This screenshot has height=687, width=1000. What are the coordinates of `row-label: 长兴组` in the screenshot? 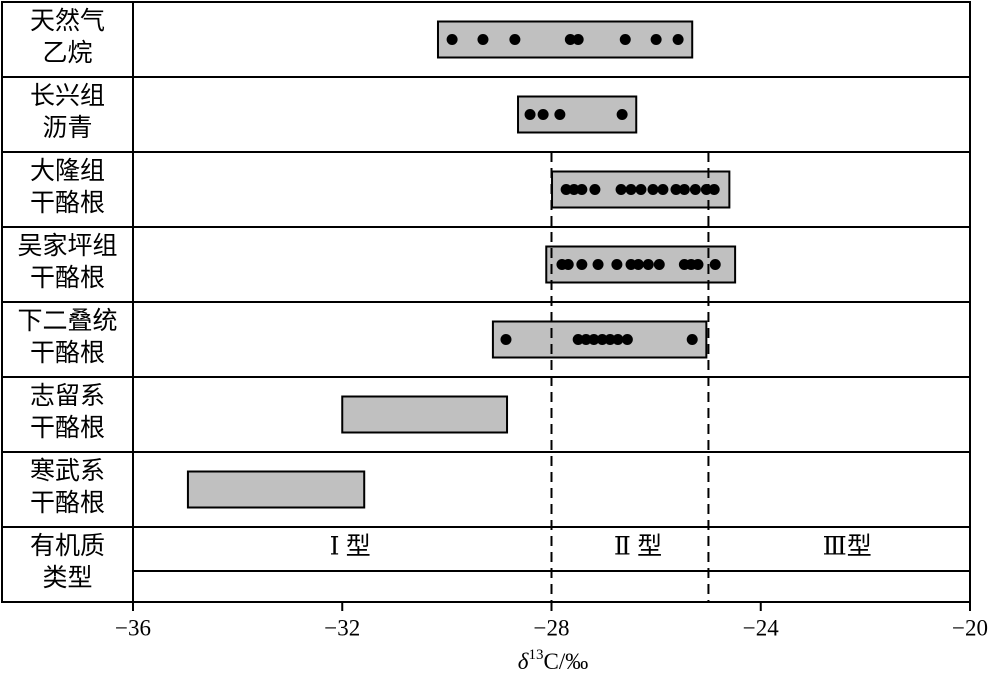 It's located at (67, 96).